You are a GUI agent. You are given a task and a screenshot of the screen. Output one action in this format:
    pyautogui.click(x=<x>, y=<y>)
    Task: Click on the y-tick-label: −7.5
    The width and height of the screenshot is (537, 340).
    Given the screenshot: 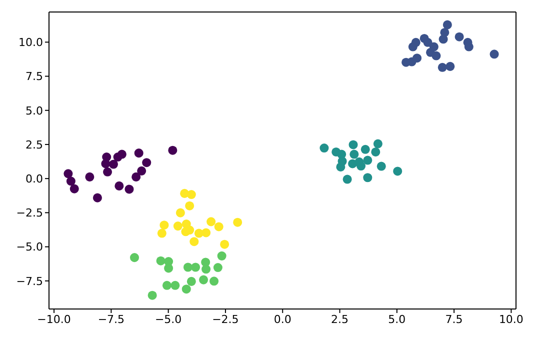 What is the action you would take?
    pyautogui.click(x=29, y=281)
    